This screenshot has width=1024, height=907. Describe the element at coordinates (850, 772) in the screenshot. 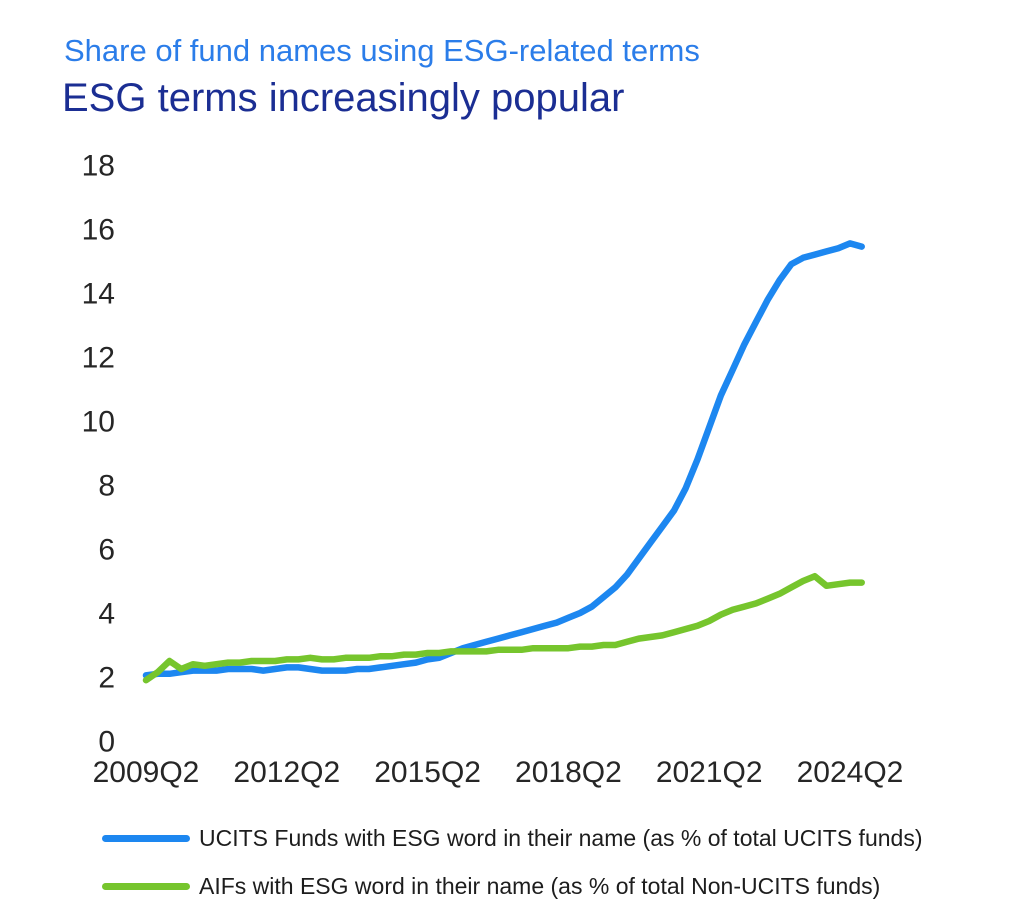

I see `x-tick-label: 2024Q2` at that location.